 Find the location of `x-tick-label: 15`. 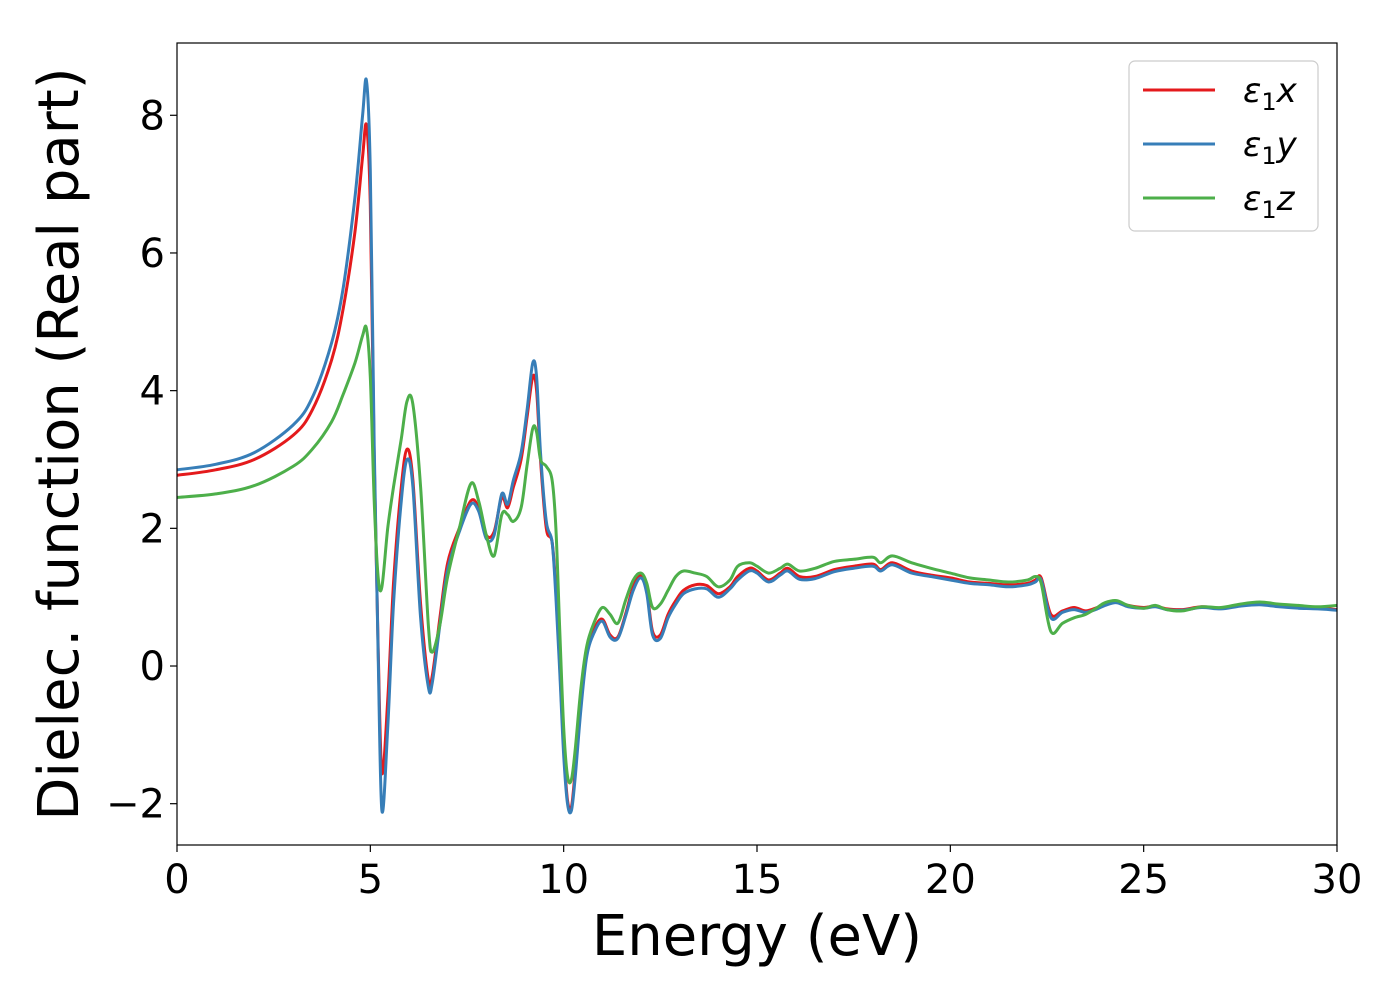

x-tick-label: 15 is located at coordinates (757, 880).